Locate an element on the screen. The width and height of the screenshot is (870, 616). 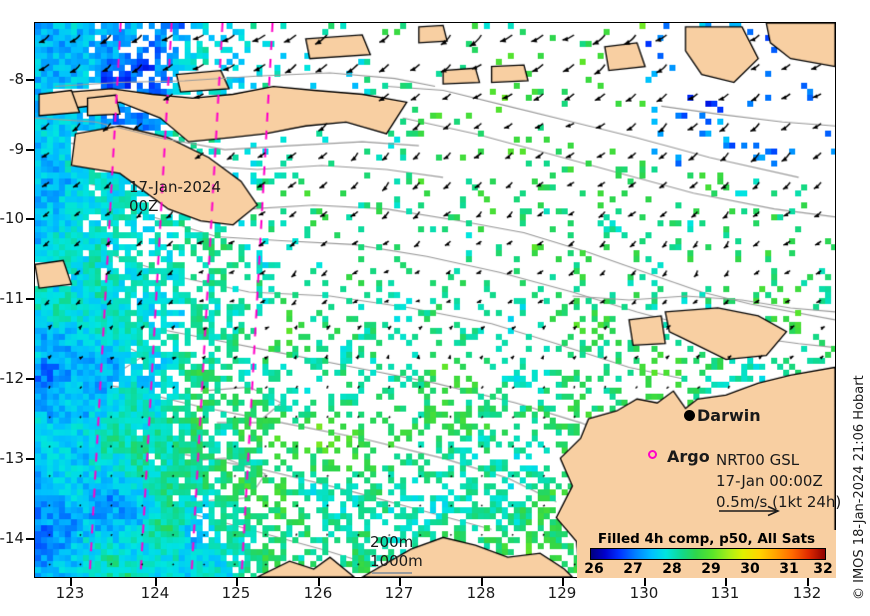
x-tick-label: 128 is located at coordinates (481, 593).